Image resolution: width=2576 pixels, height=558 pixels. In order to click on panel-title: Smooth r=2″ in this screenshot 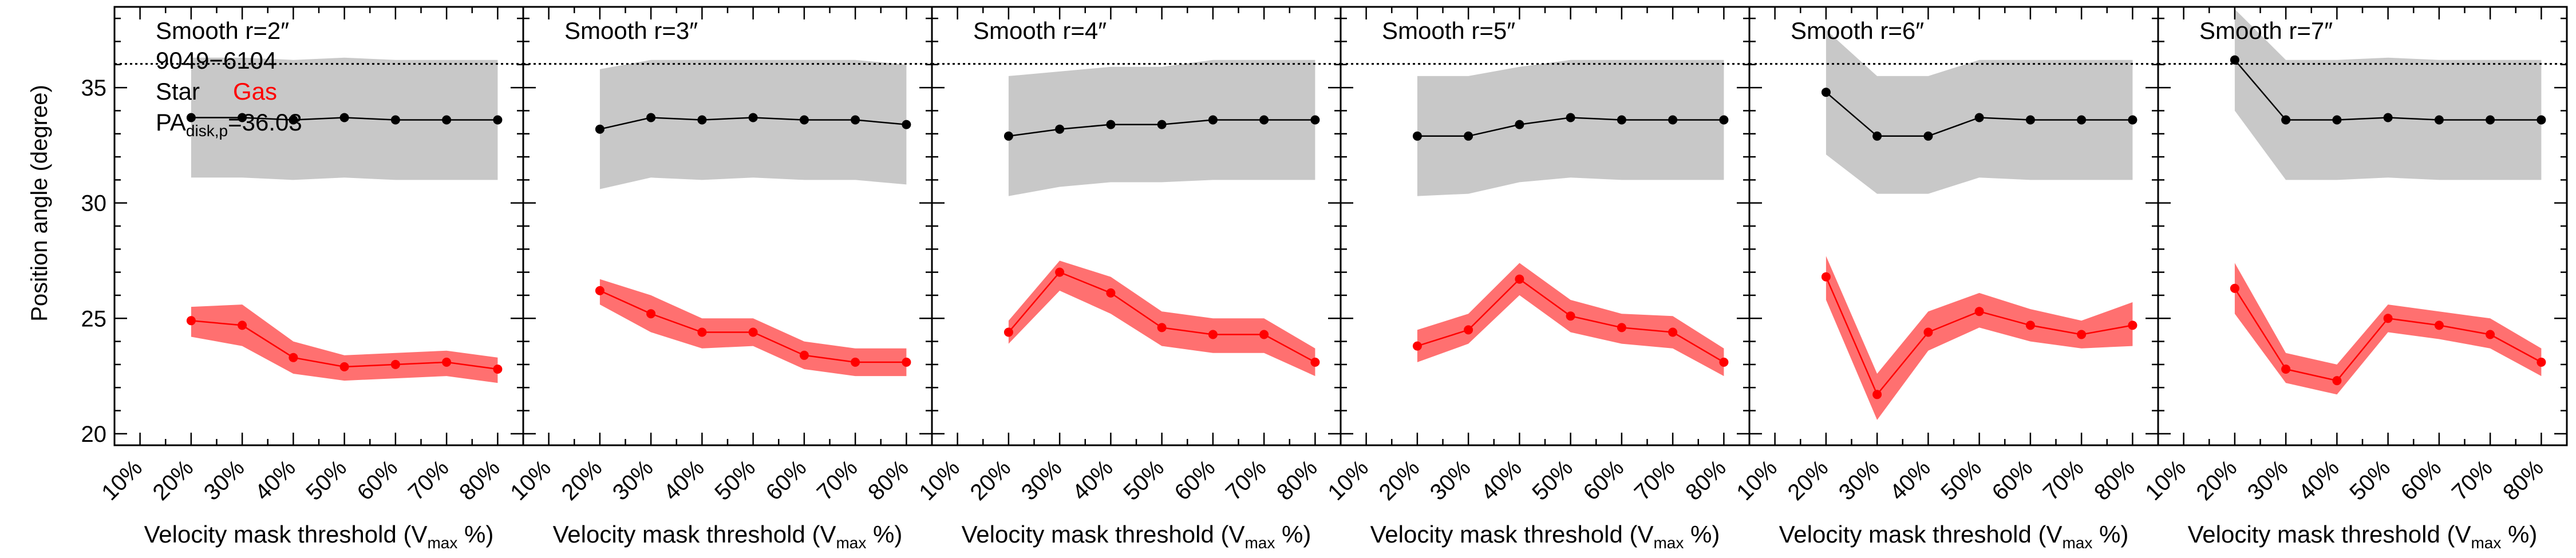, I will do `click(222, 30)`.